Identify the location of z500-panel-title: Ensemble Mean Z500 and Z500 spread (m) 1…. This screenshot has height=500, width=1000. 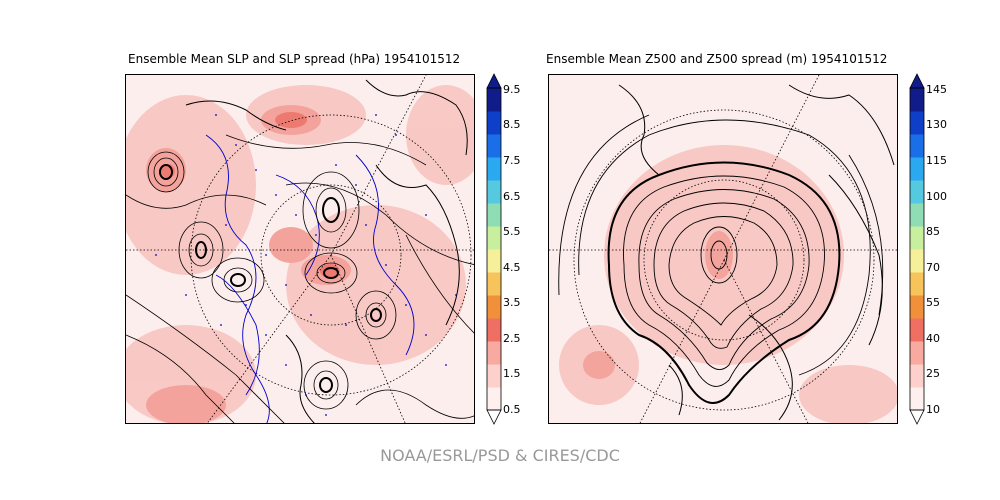
(717, 59).